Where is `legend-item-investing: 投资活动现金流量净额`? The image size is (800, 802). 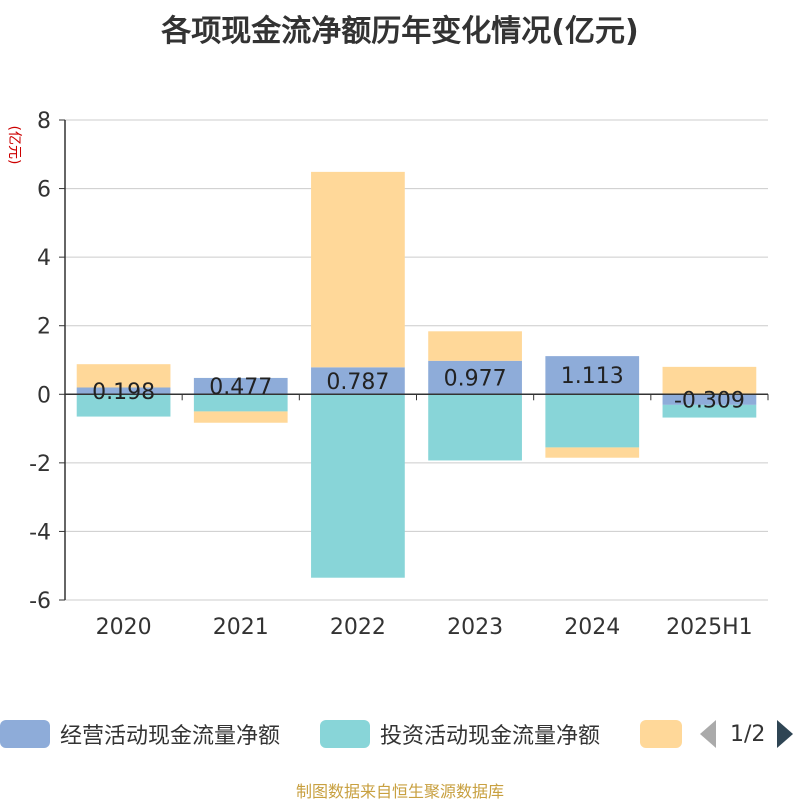 legend-item-investing: 投资活动现金流量净额 is located at coordinates (460, 734).